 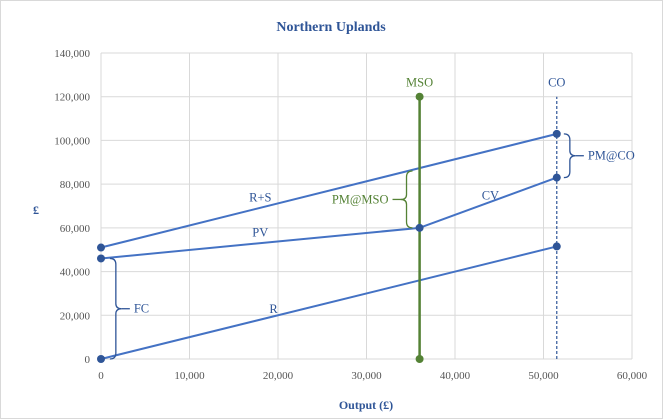 What do you see at coordinates (72, 54) in the screenshot?
I see `y-tick-label: 140,000` at bounding box center [72, 54].